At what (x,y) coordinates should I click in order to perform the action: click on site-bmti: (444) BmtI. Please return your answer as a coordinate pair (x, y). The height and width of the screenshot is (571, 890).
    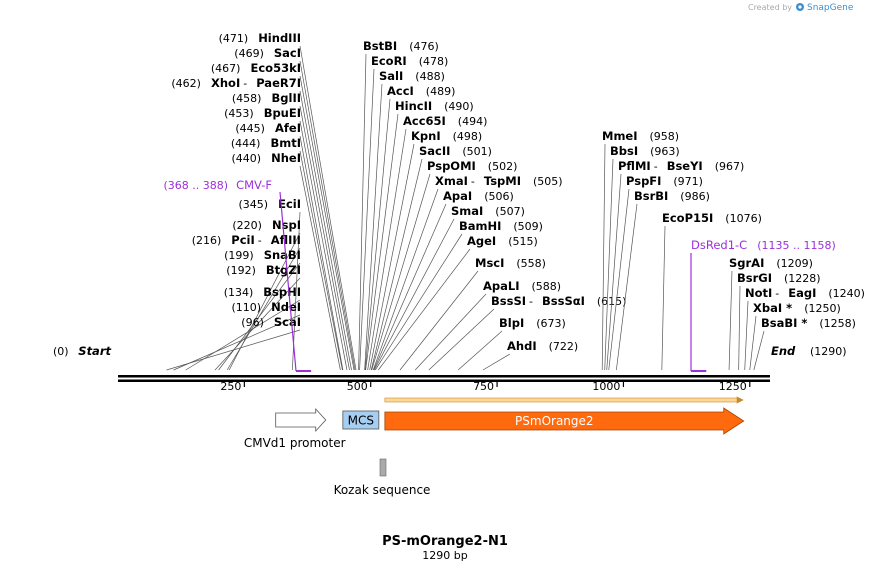
    Looking at the image, I should click on (287, 253).